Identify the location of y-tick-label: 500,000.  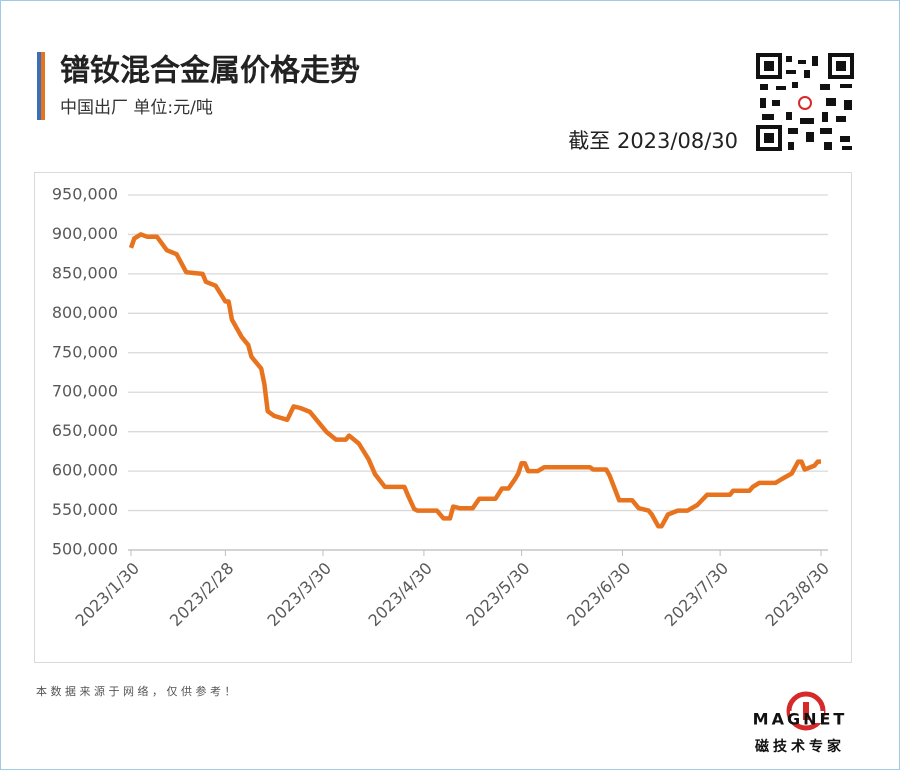
(85, 549).